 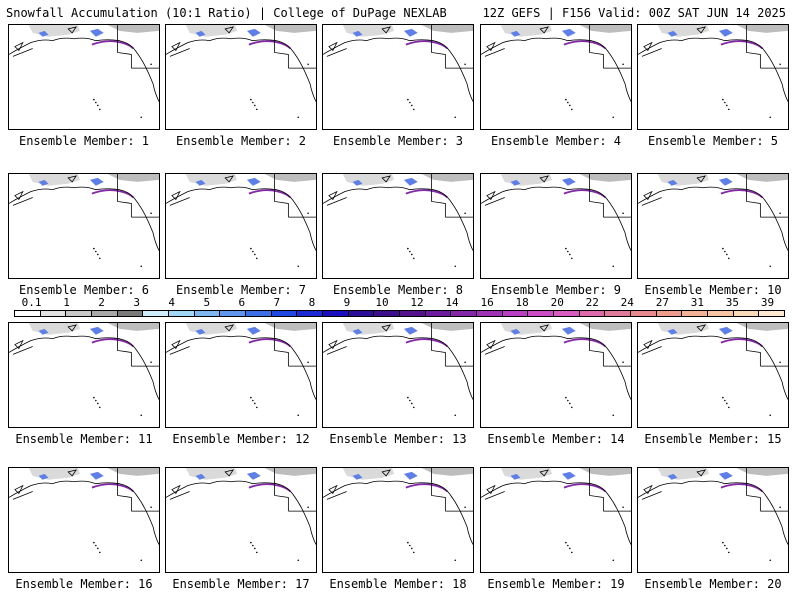 What do you see at coordinates (627, 302) in the screenshot?
I see `colorbar-tick-label: 24` at bounding box center [627, 302].